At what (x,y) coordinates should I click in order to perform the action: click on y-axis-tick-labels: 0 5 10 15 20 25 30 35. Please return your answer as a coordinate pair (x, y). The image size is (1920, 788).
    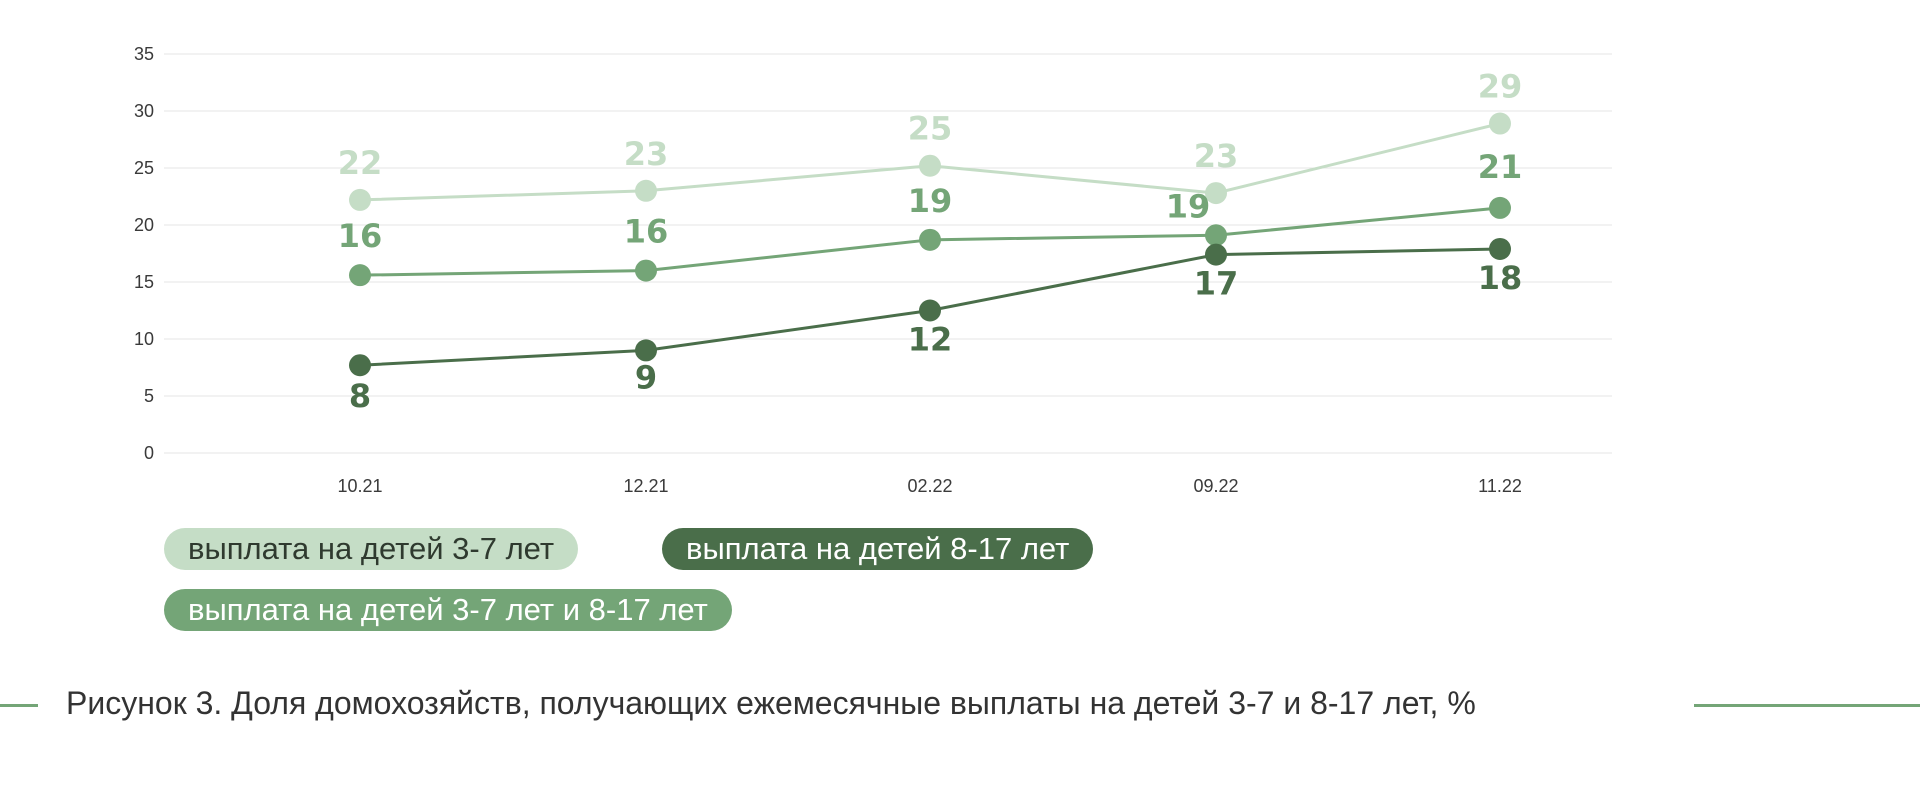
    Looking at the image, I should click on (144, 253).